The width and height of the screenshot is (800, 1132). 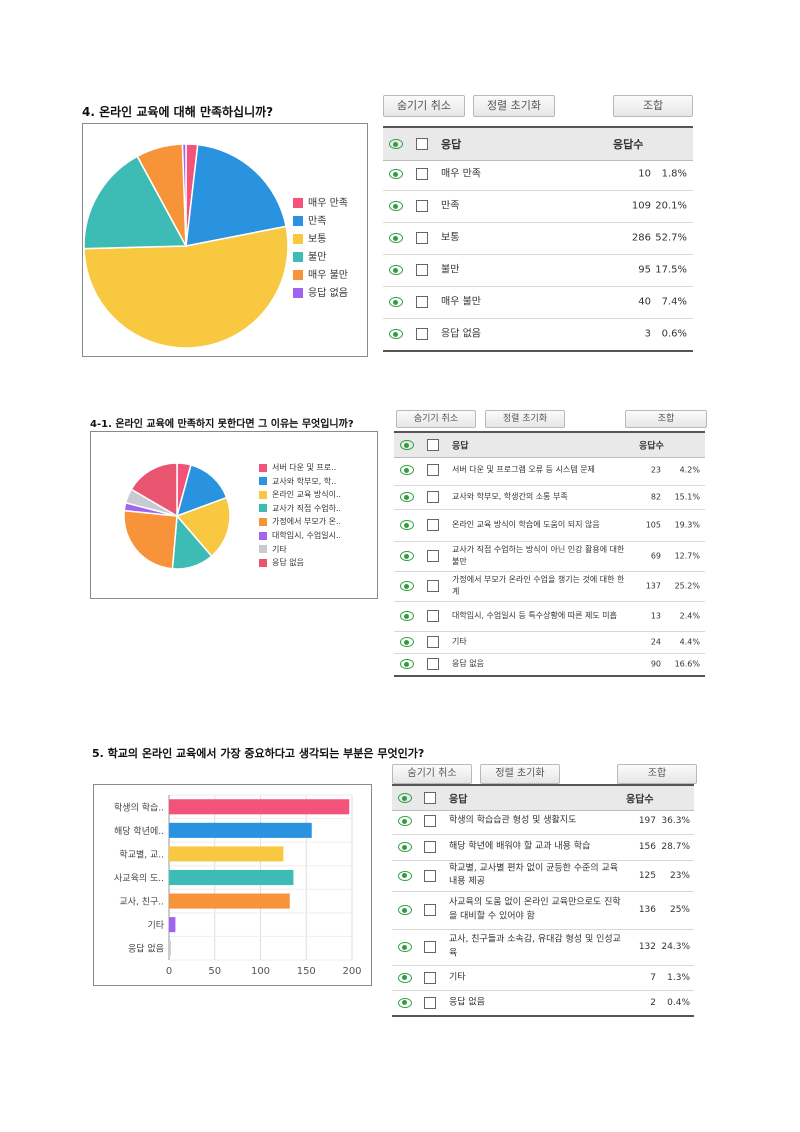 What do you see at coordinates (538, 270) in the screenshot?
I see `table-row: 불만 95 17.5%` at bounding box center [538, 270].